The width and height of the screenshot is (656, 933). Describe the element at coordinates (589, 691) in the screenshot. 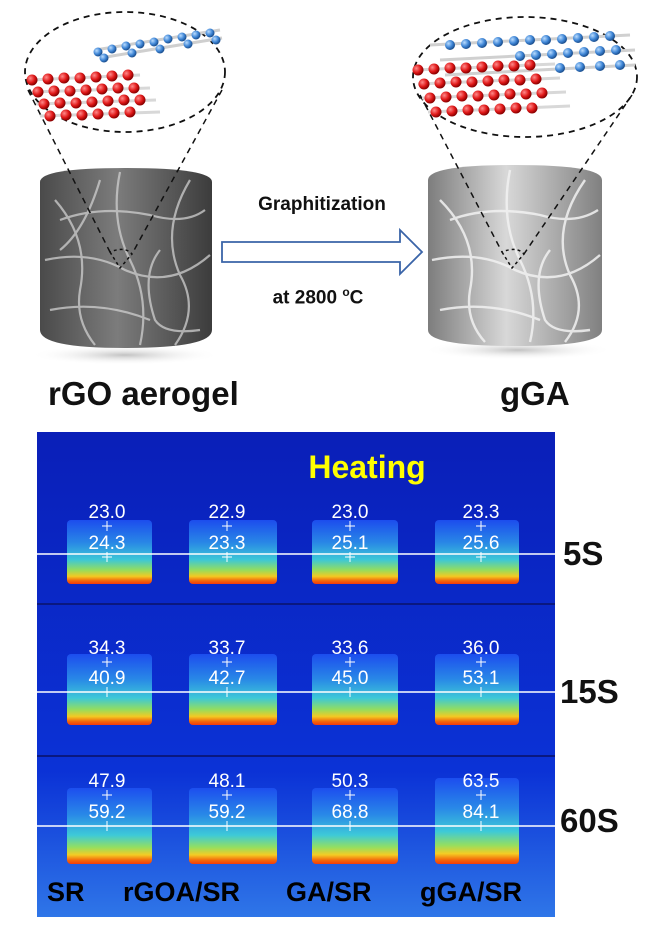

I see `time-label-15s: 15S` at that location.